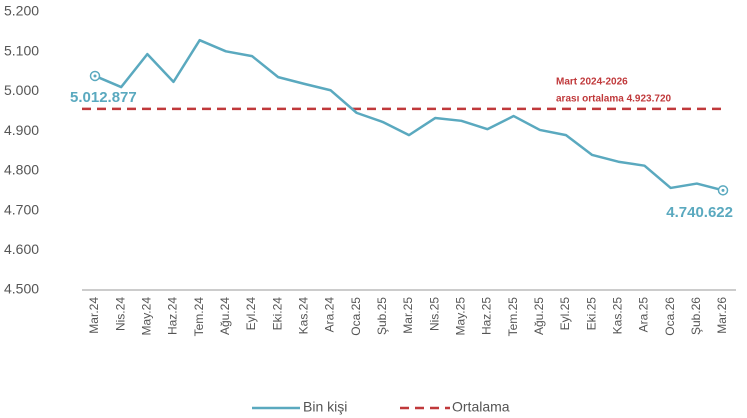 The image size is (747, 418). Describe the element at coordinates (356, 316) in the screenshot. I see `x-tick-label: Oca.25` at that location.